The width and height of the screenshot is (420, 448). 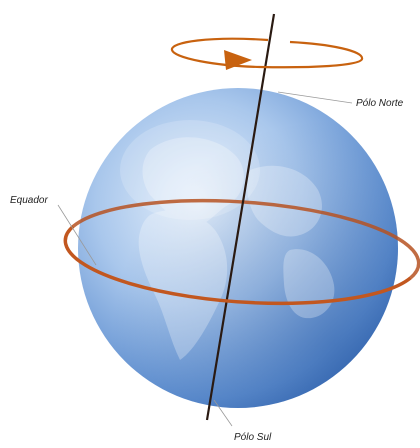 What do you see at coordinates (253, 437) in the screenshot?
I see `south-pole-label: Pólo Sul` at bounding box center [253, 437].